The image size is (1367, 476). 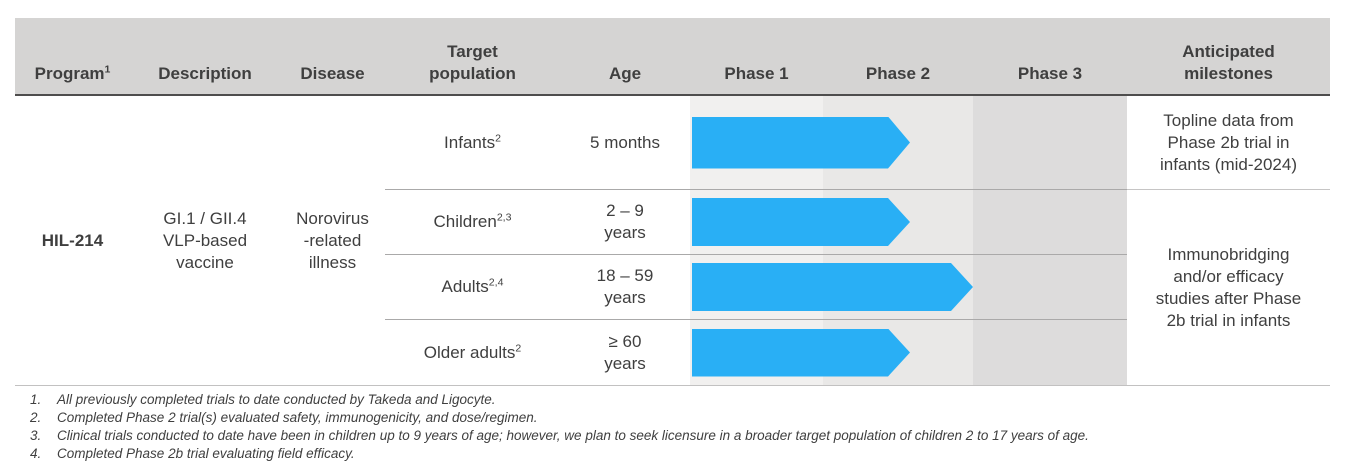 I want to click on population-cell-adults: Adults2,4, so click(x=472, y=287).